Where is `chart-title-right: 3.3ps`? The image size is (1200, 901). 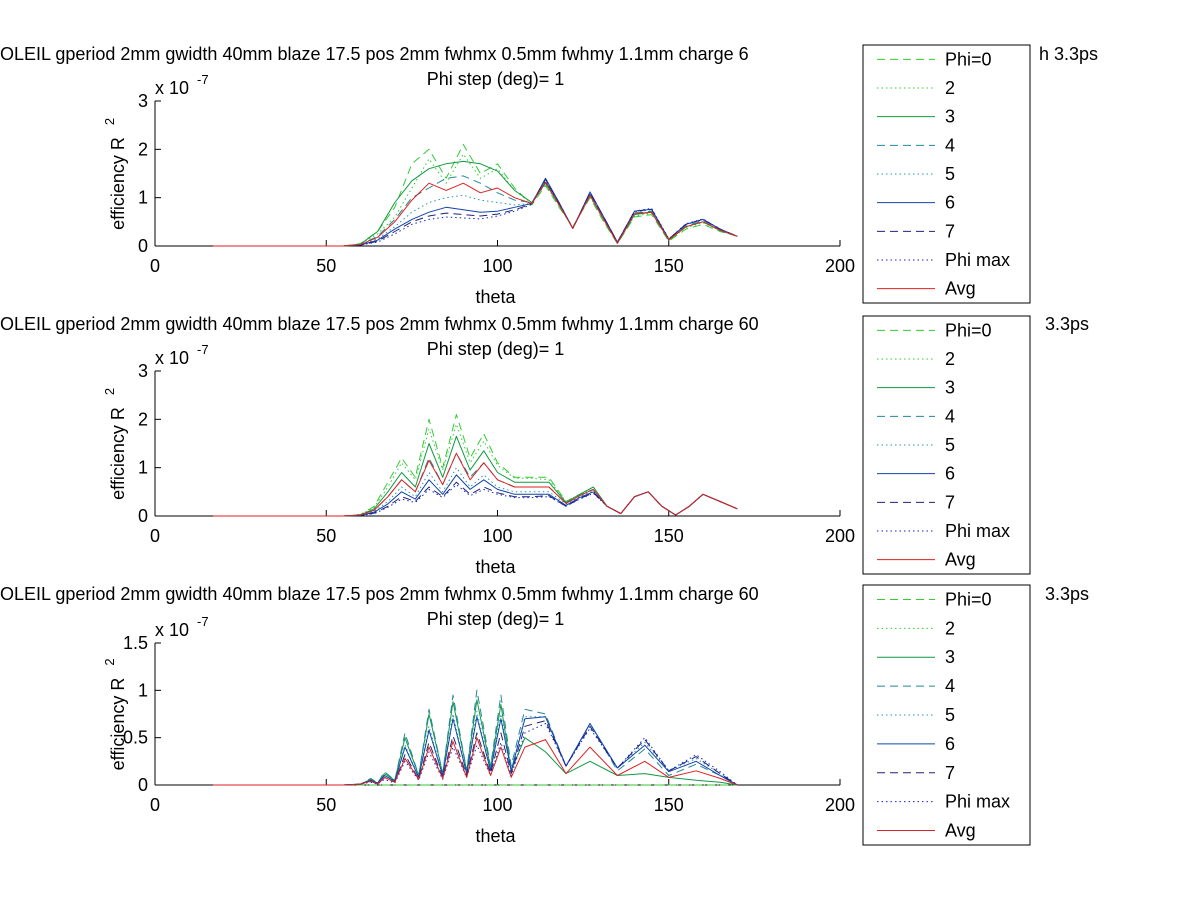 chart-title-right: 3.3ps is located at coordinates (1067, 594).